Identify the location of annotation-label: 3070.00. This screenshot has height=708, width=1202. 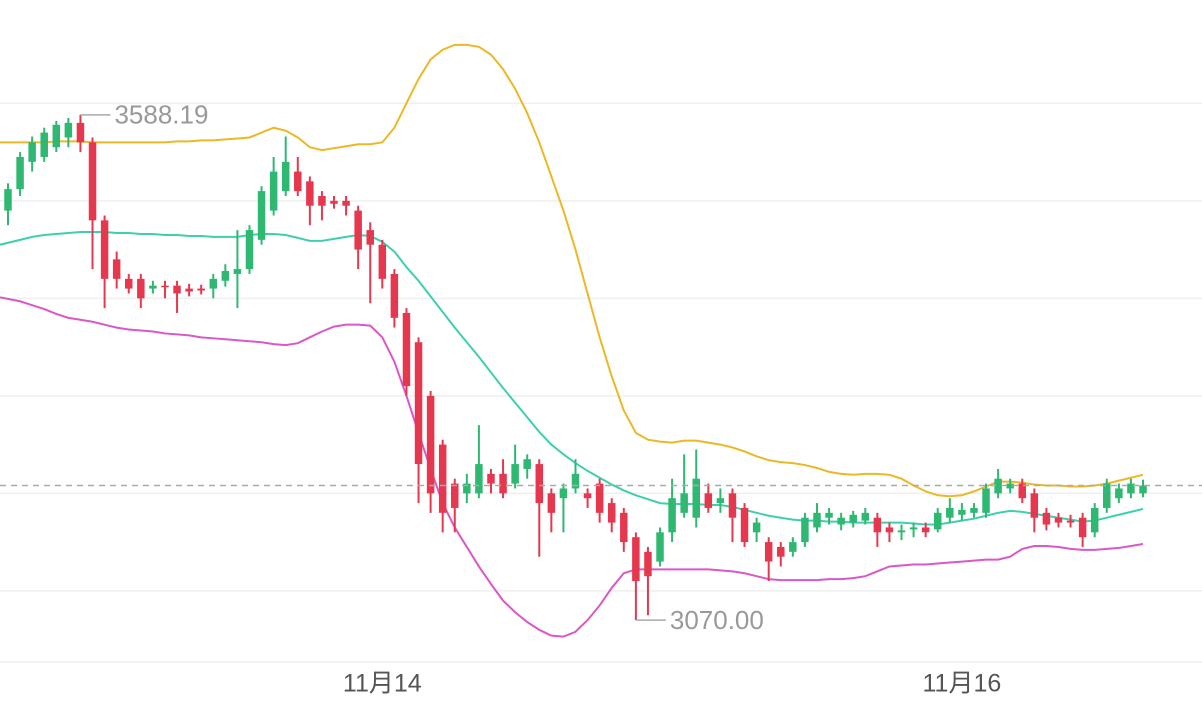
(717, 620).